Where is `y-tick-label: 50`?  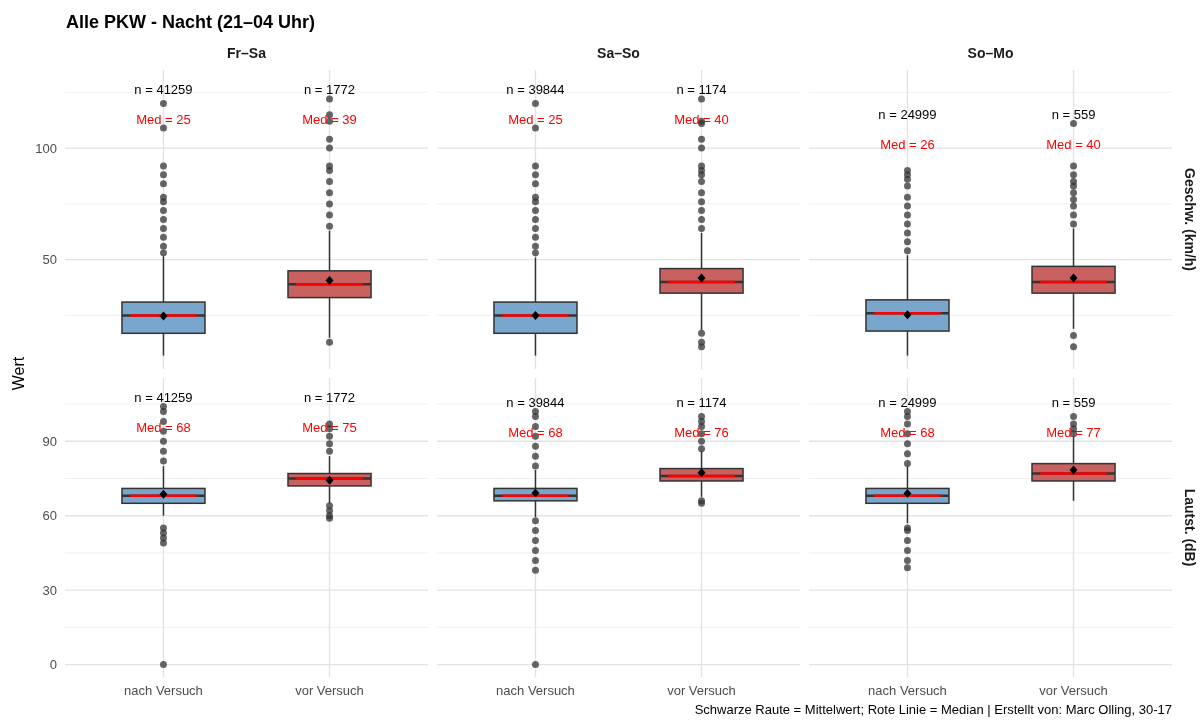
y-tick-label: 50 is located at coordinates (49, 260).